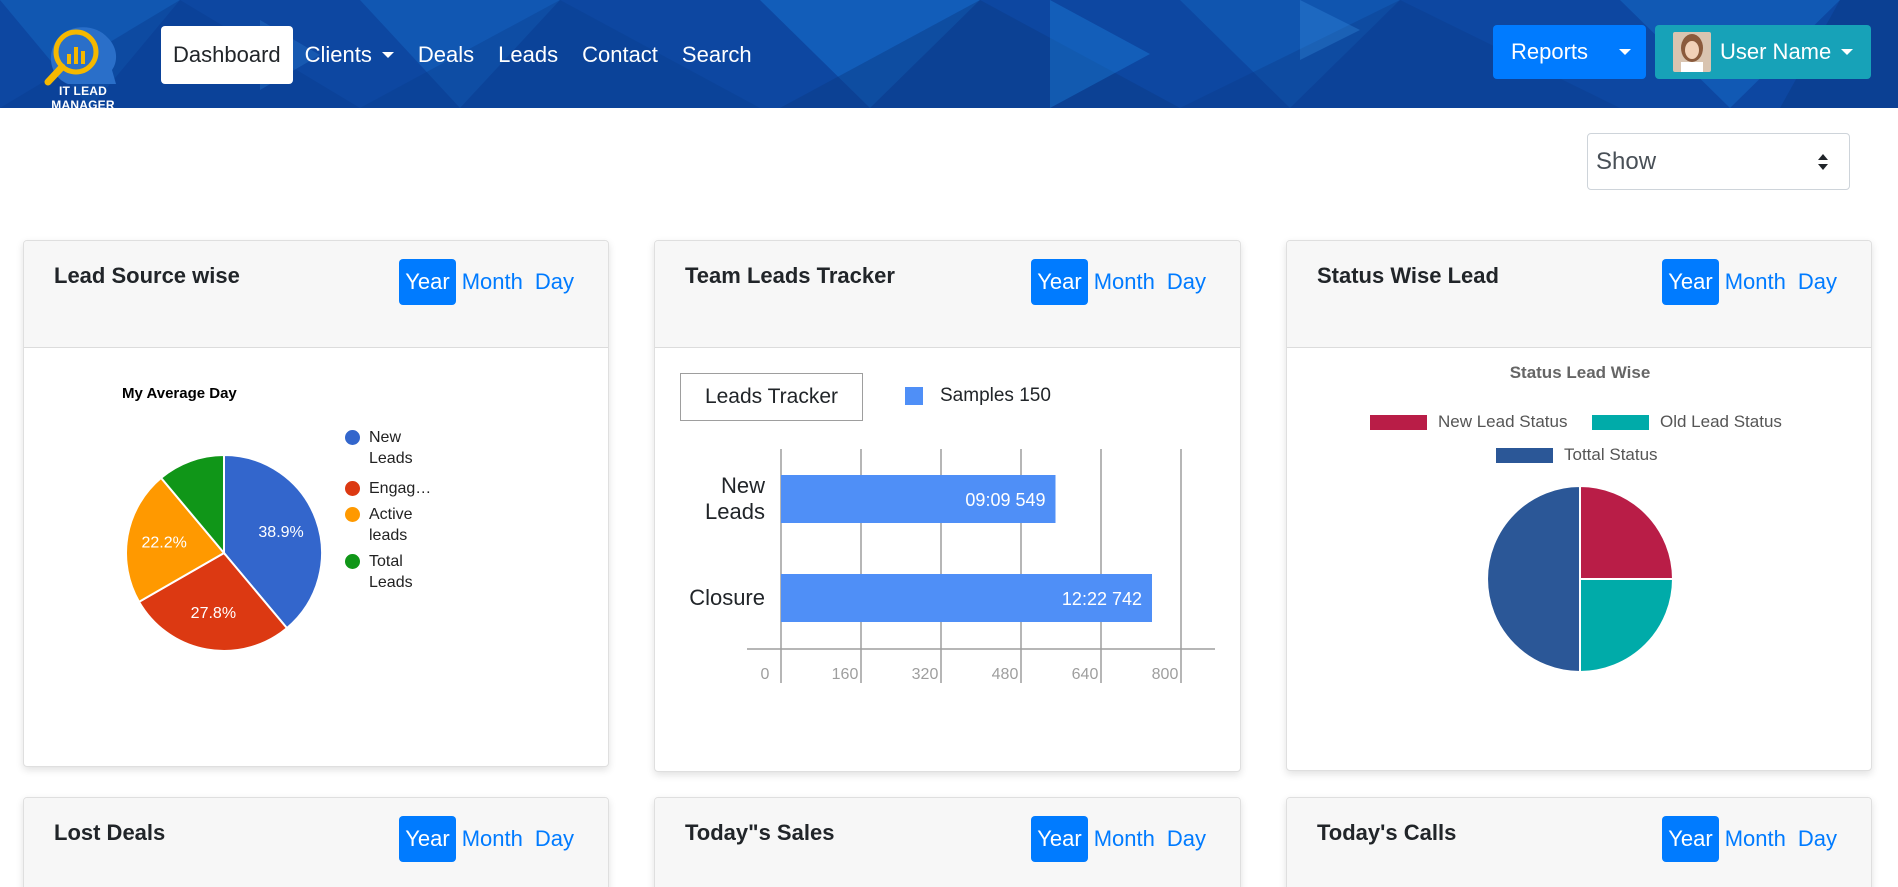 This screenshot has height=887, width=1898. What do you see at coordinates (1005, 500) in the screenshot?
I see `data-label: 09:09 549` at bounding box center [1005, 500].